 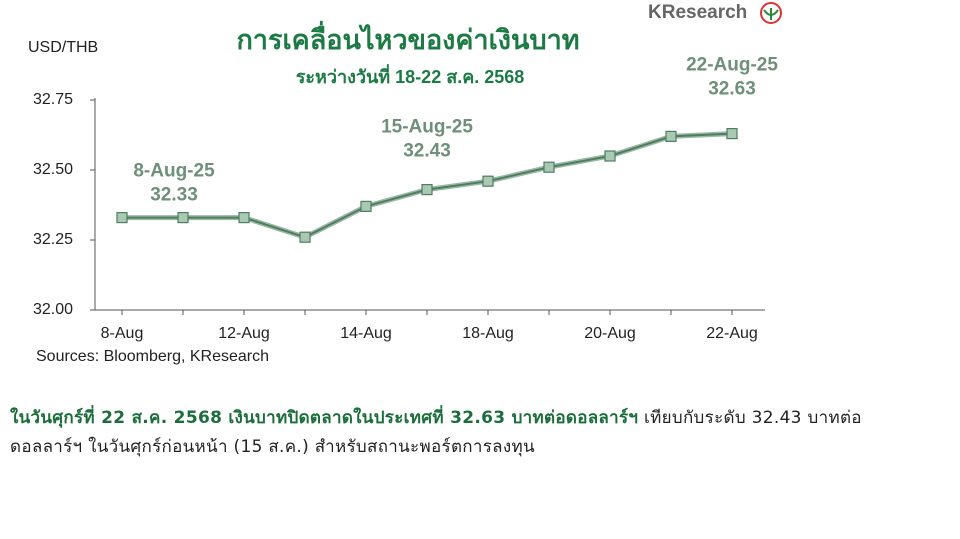 I want to click on chart-title: การเคลื่อนไหวของค่าเงินบาท, so click(x=407, y=37).